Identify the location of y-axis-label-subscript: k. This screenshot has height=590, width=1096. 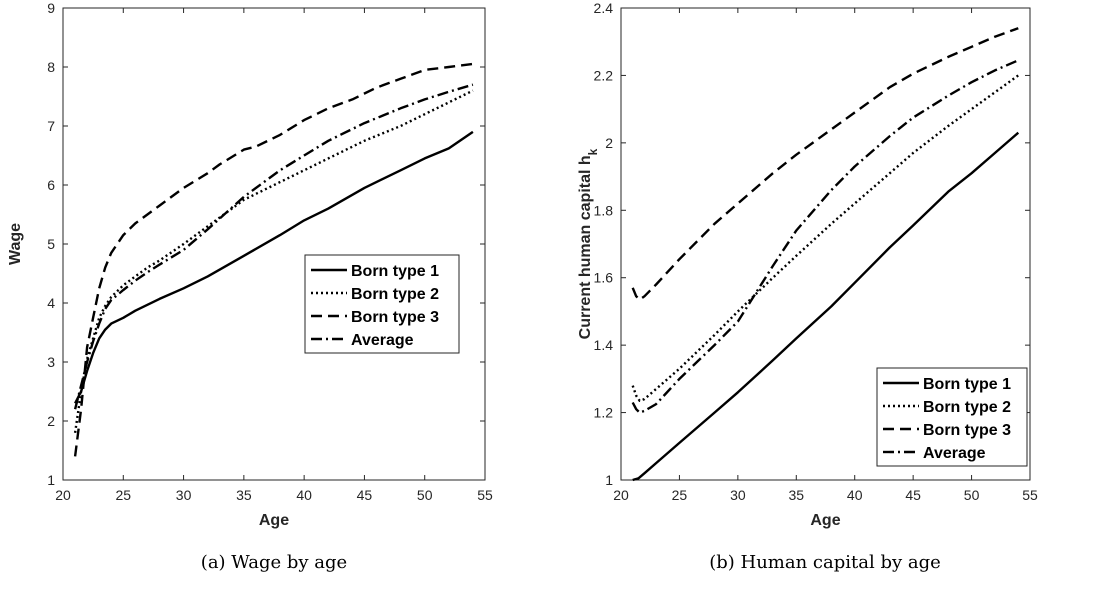
(593, 151).